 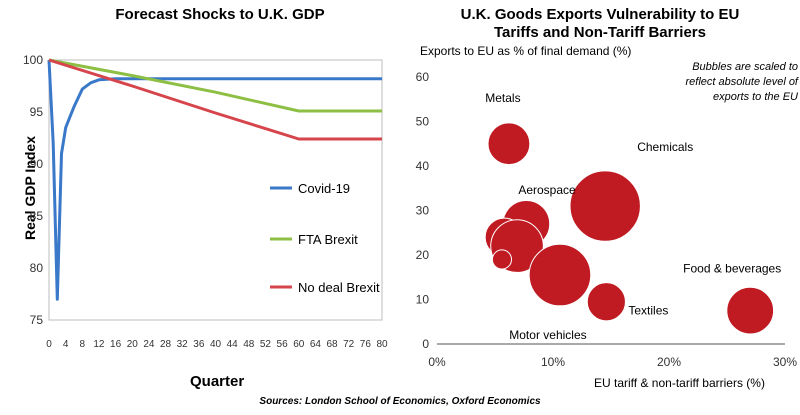 What do you see at coordinates (299, 344) in the screenshot?
I see `left-x-tick-label: 60` at bounding box center [299, 344].